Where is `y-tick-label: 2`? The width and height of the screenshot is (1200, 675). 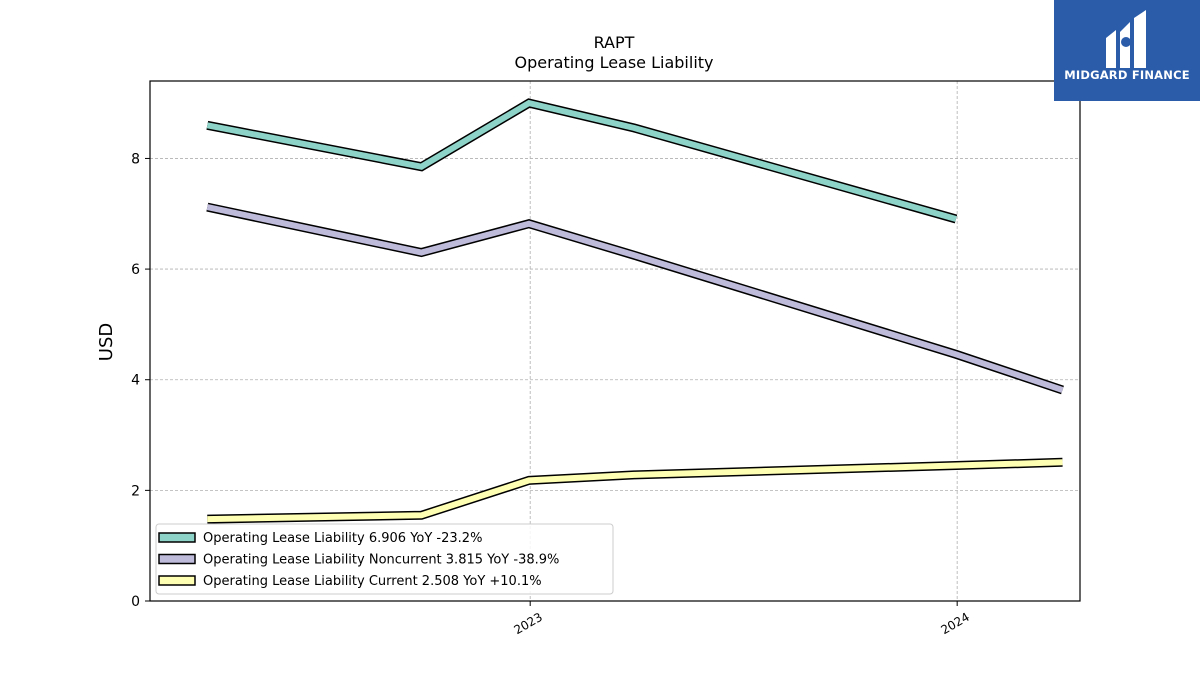 y-tick-label: 2 is located at coordinates (135, 491).